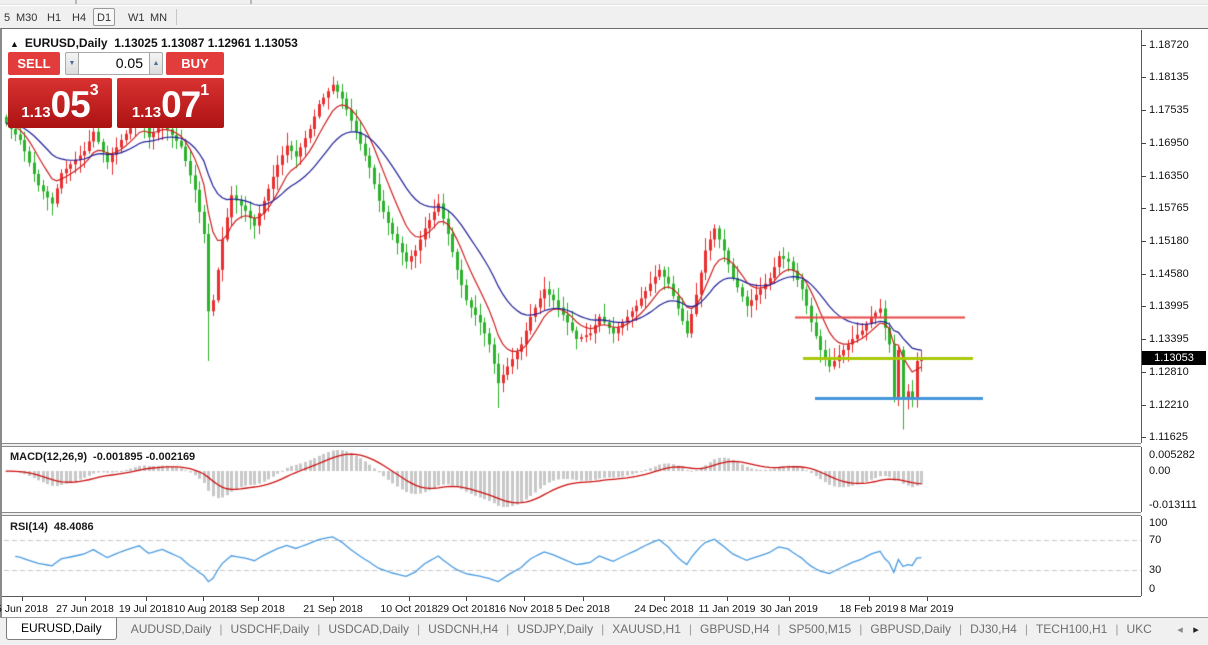 This screenshot has height=645, width=1208. Describe the element at coordinates (1173, 505) in the screenshot. I see `macd-axis-min: -0.013111` at that location.